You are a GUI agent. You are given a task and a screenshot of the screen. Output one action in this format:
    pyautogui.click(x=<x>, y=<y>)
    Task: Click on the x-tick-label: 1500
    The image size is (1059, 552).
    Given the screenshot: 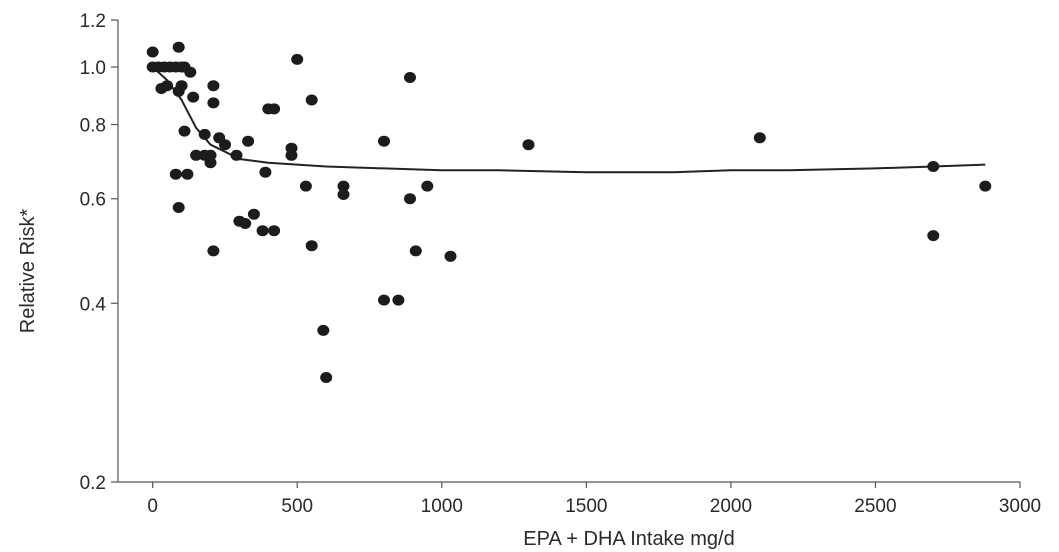 What is the action you would take?
    pyautogui.click(x=586, y=506)
    